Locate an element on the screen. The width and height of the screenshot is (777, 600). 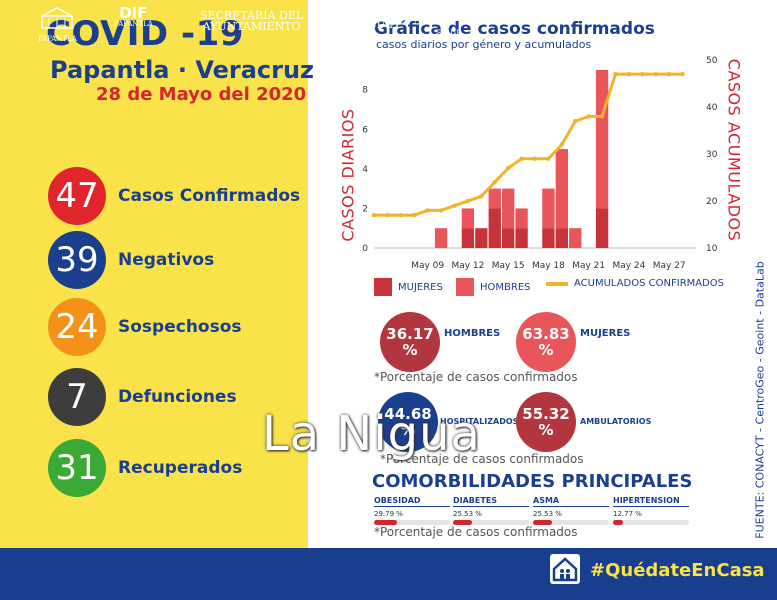
comorbidity-pct: 29.79 % is located at coordinates (388, 514).